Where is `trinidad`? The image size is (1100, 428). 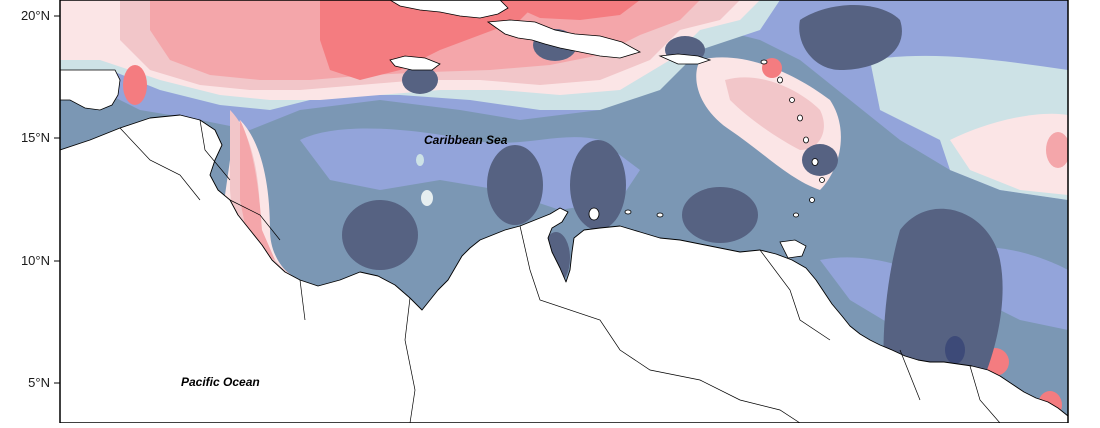
trinidad is located at coordinates (793, 249).